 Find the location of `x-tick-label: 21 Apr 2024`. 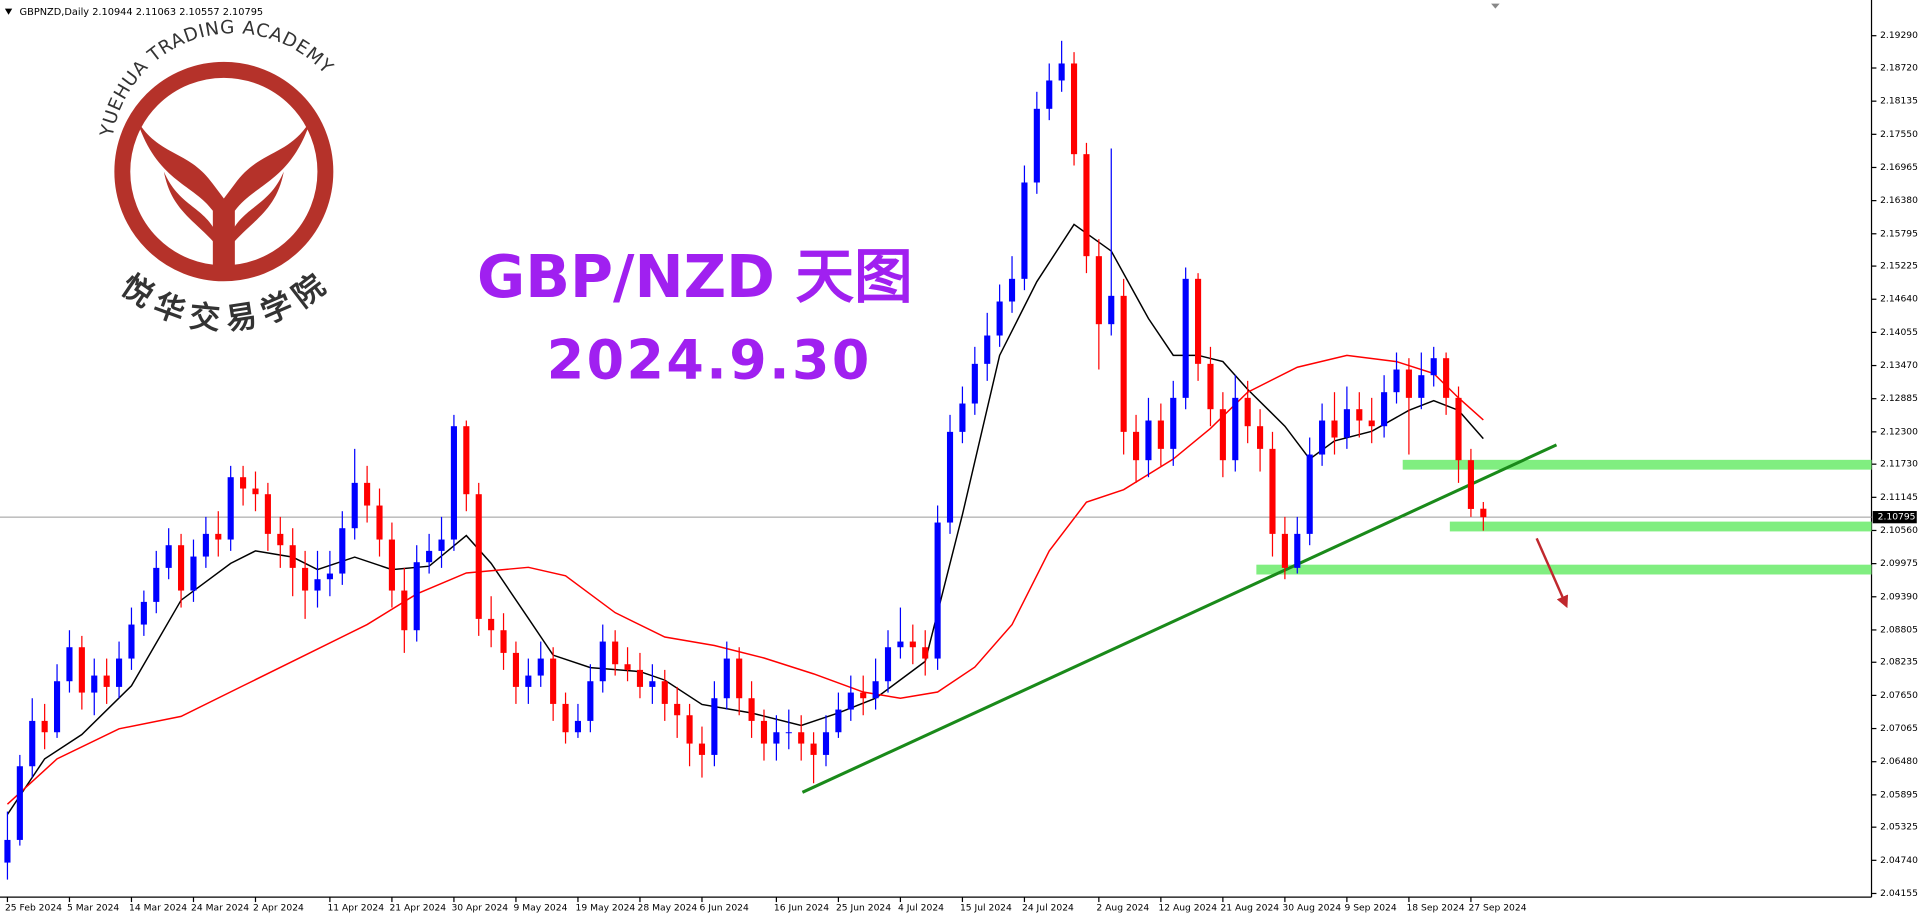

x-tick-label: 21 Apr 2024 is located at coordinates (417, 908).